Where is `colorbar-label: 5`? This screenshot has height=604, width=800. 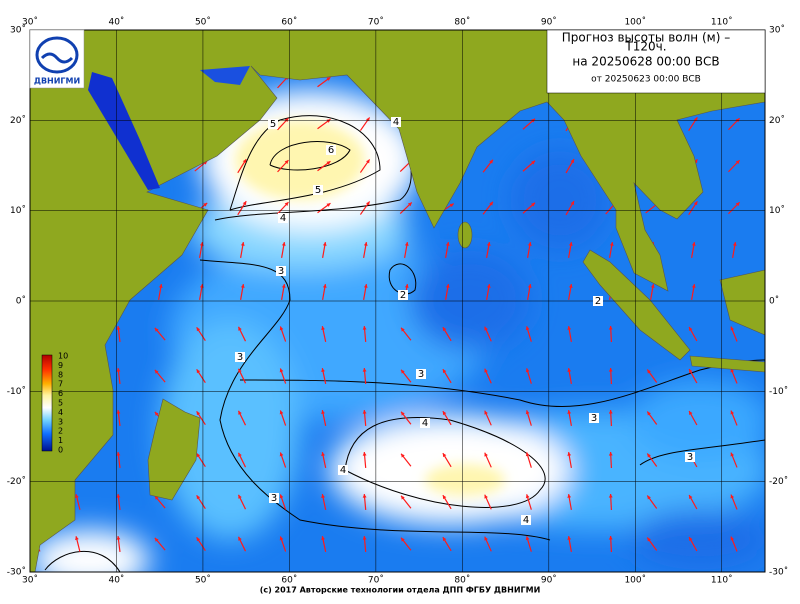 colorbar-label: 5 is located at coordinates (60, 403).